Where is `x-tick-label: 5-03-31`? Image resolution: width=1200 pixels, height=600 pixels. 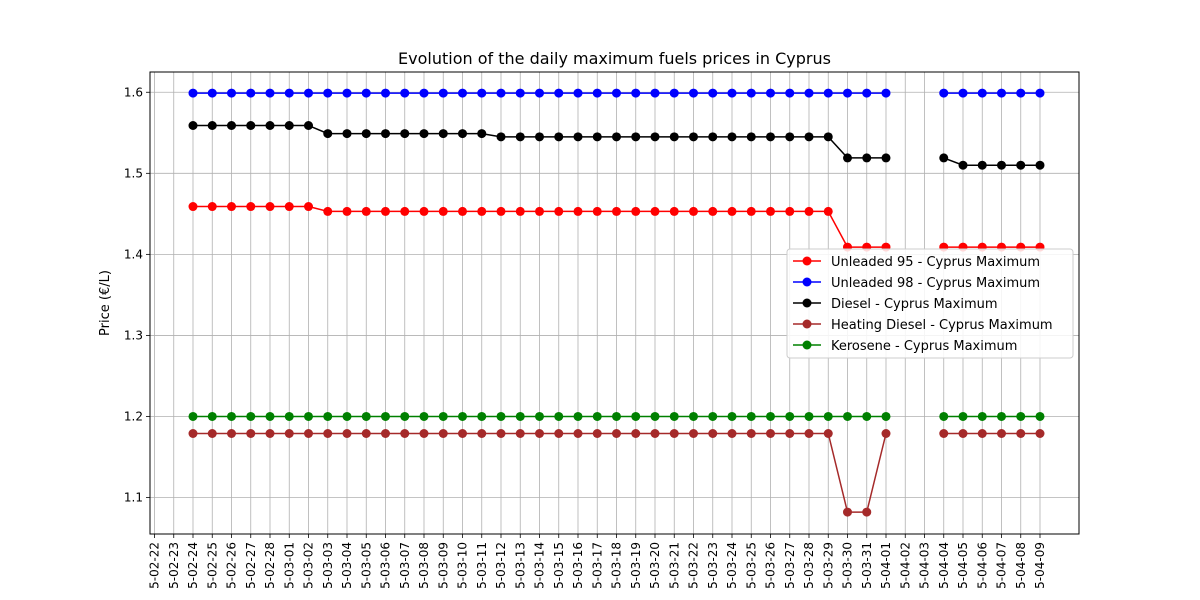 x-tick-label: 5-03-31 is located at coordinates (867, 565).